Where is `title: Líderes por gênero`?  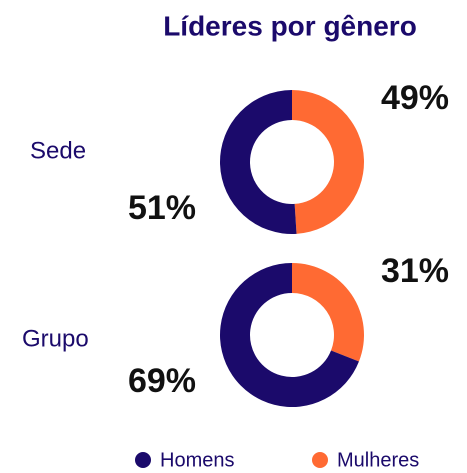 title: Líderes por gênero is located at coordinates (290, 25).